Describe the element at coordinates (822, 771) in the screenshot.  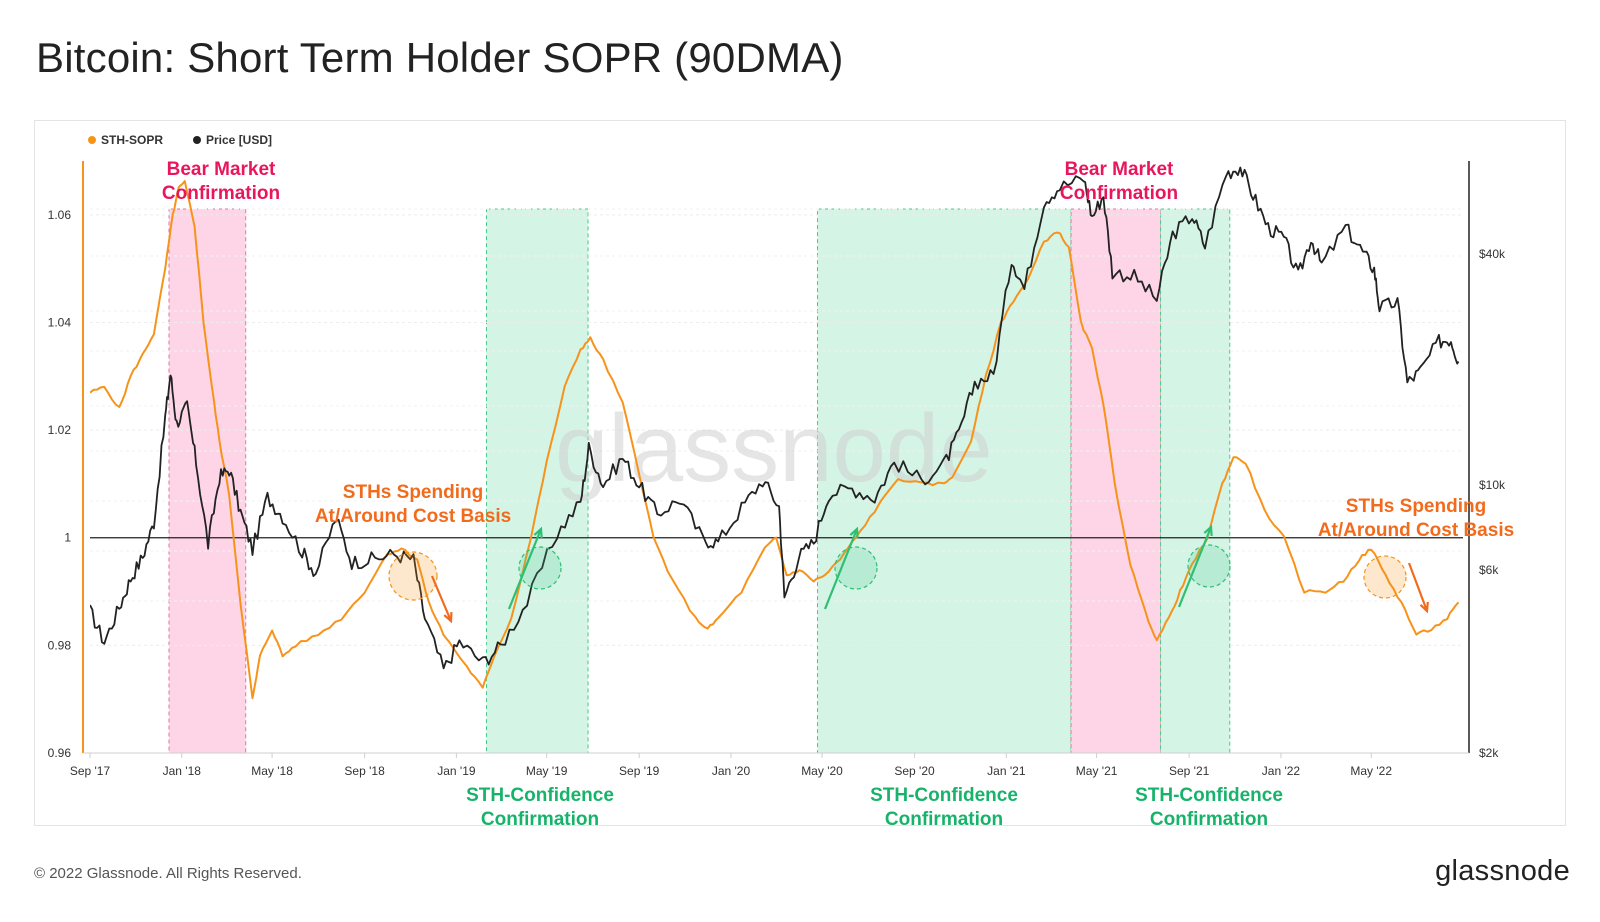
I see `x-tick-label: May '20` at that location.